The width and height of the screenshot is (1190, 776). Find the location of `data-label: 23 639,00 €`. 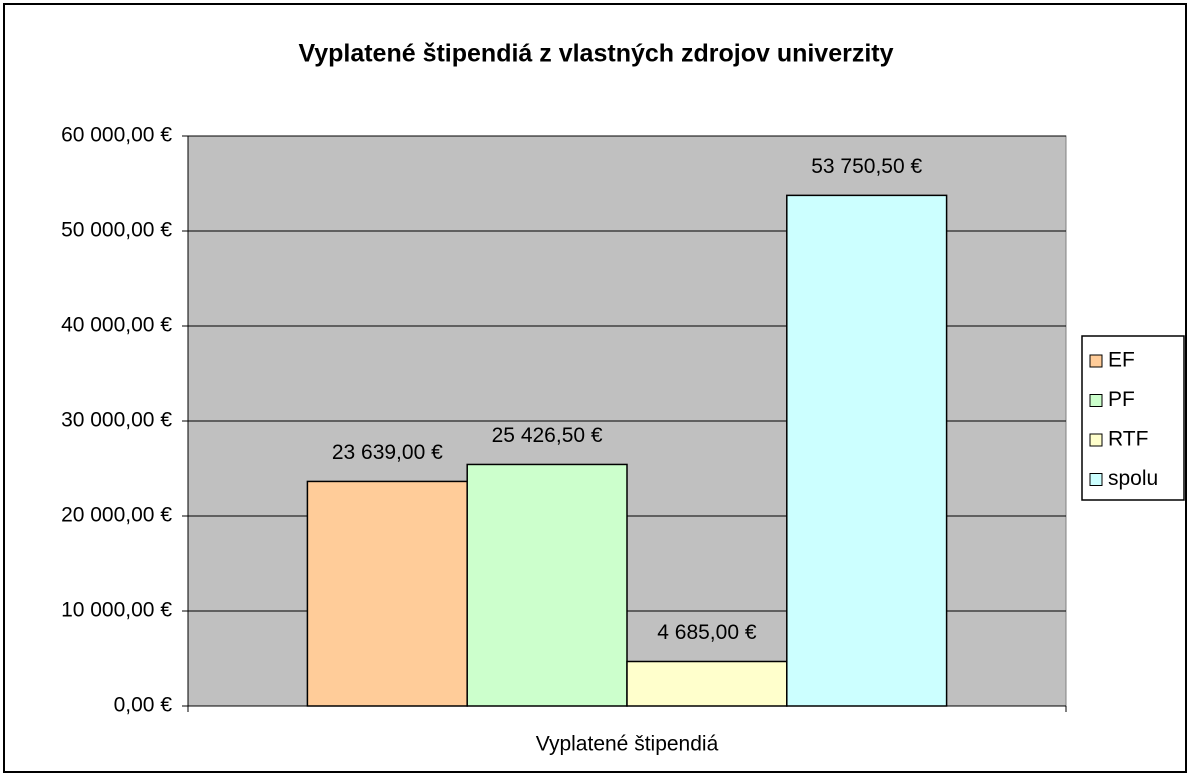

data-label: 23 639,00 € is located at coordinates (387, 452).